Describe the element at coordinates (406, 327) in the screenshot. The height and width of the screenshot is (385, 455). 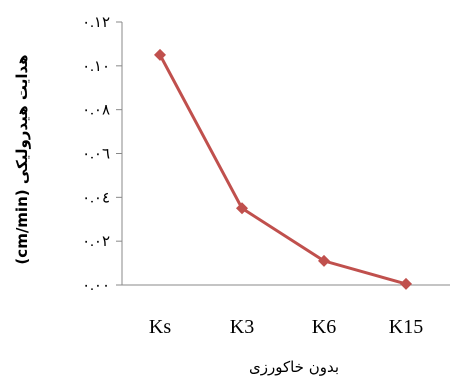
I see `x-tick-label: K15` at that location.